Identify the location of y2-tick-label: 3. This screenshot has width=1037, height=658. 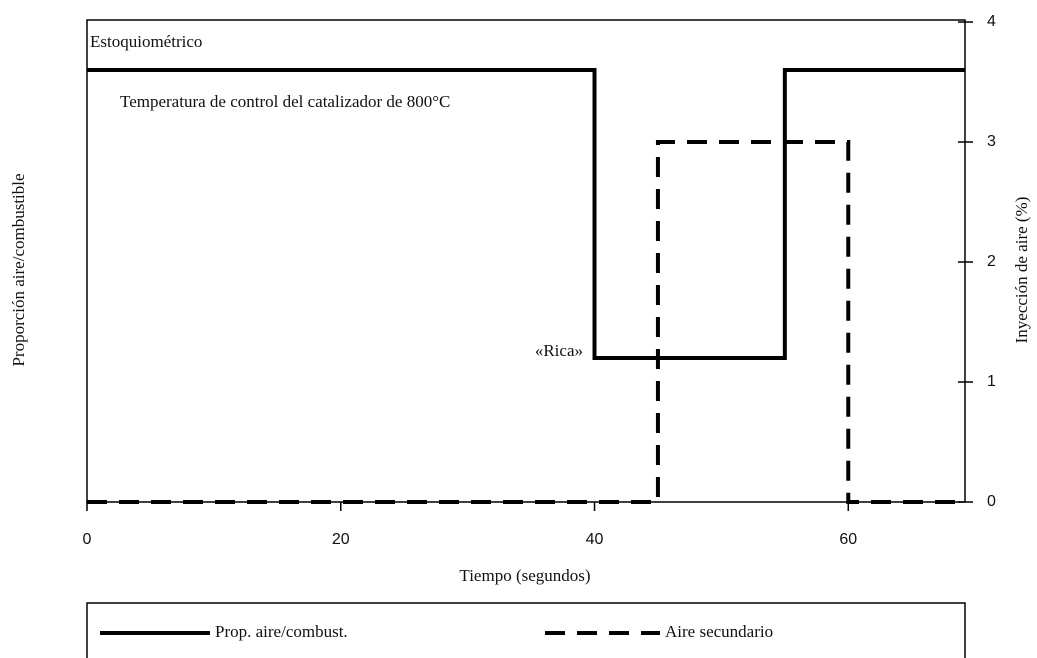
(991, 141).